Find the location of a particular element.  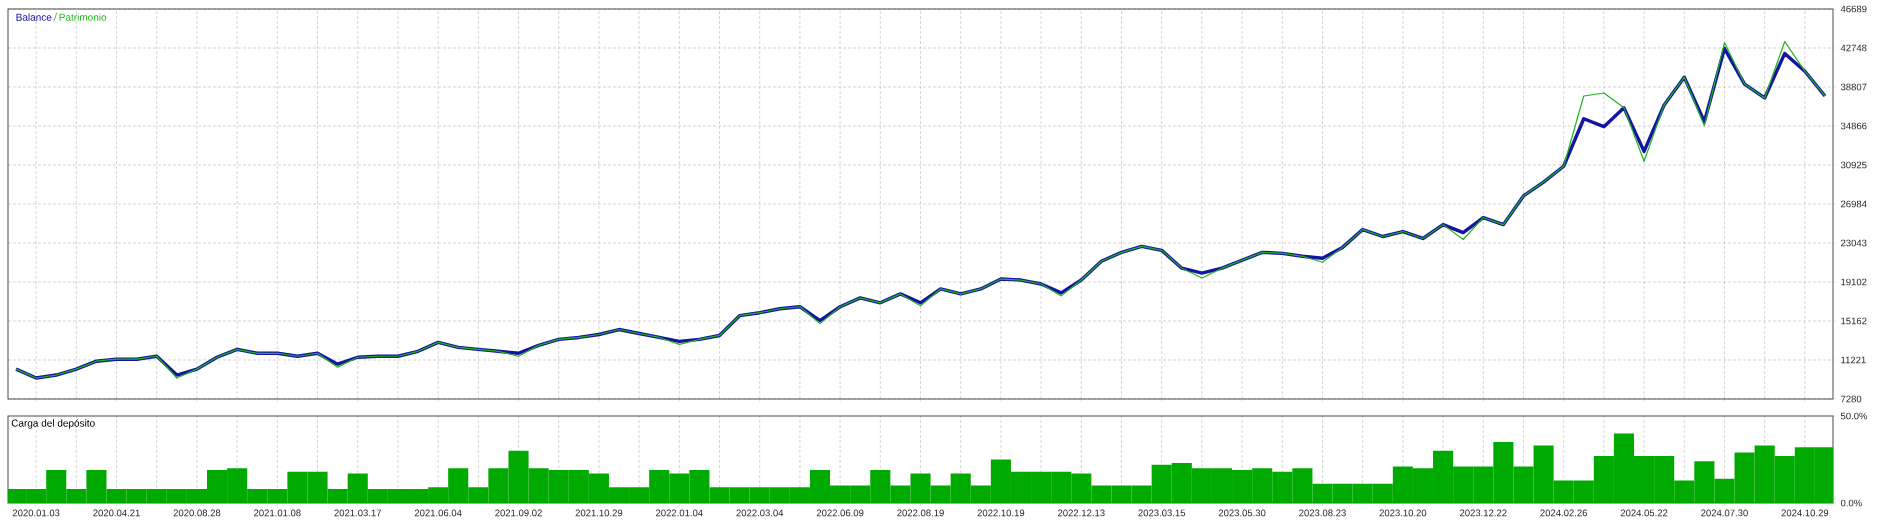

x-tick-label: 2022.08.19 is located at coordinates (920, 513).